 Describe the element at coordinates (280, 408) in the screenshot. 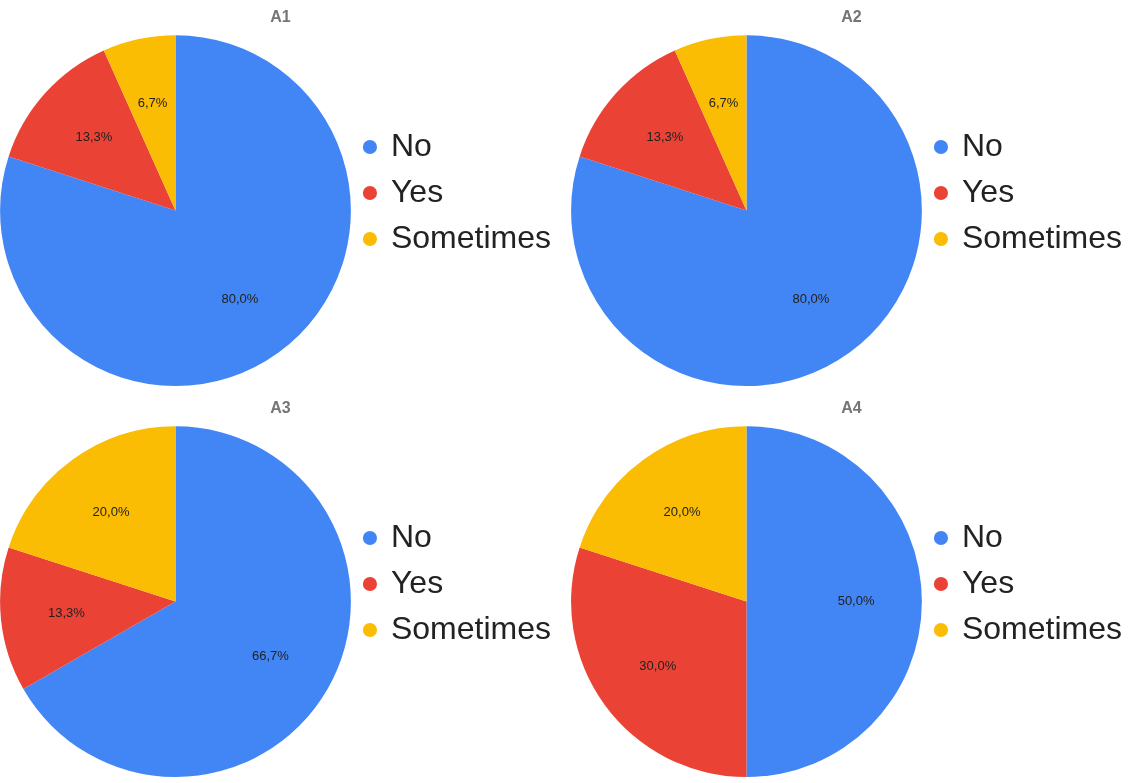

I see `chart-title: A3` at that location.